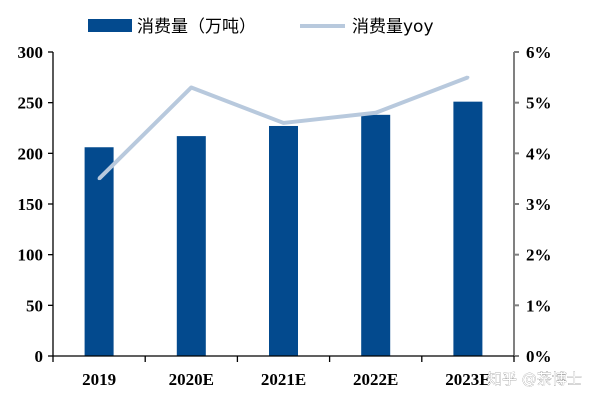 The image size is (605, 403). I want to click on left-tick-label: 250, so click(31, 103).